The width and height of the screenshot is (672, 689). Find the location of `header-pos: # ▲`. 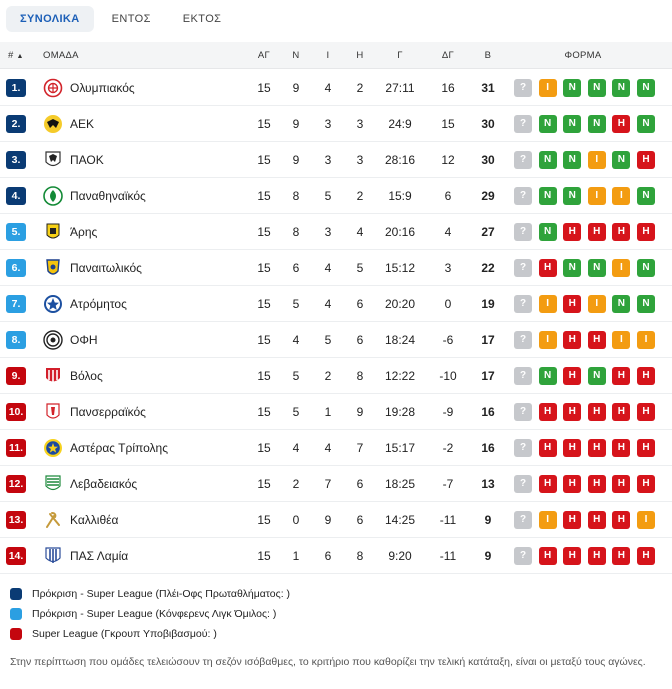

header-pos: # ▲ is located at coordinates (16, 56).